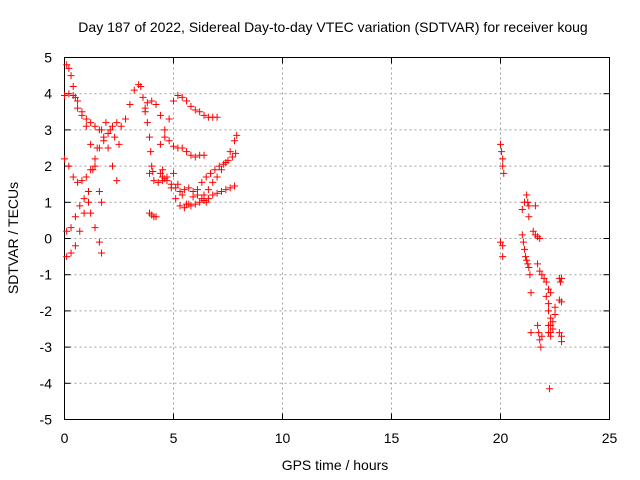 The width and height of the screenshot is (640, 480). What do you see at coordinates (48, 239) in the screenshot?
I see `y-tick-label: 0` at bounding box center [48, 239].